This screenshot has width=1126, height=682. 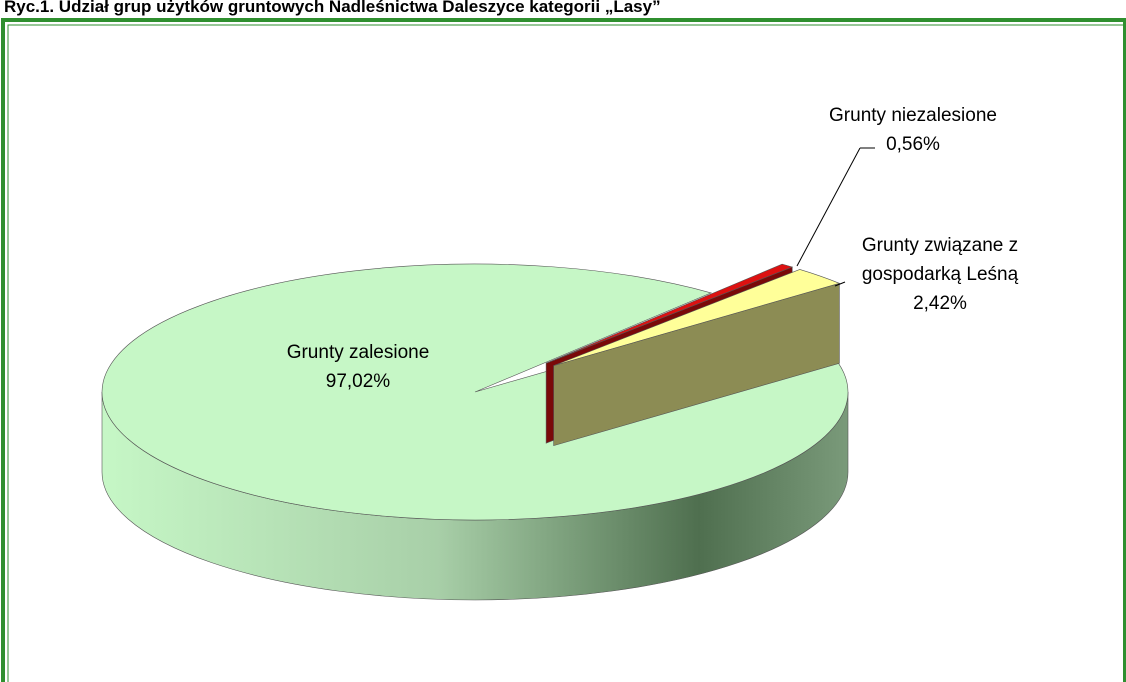 What do you see at coordinates (358, 367) in the screenshot?
I see `slice-label-block: Grunty zalesione 97,02%` at bounding box center [358, 367].